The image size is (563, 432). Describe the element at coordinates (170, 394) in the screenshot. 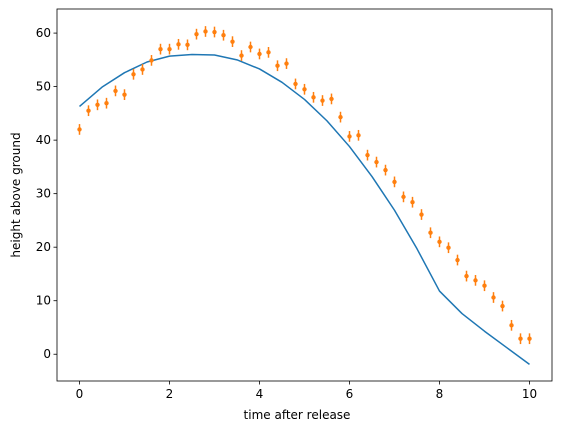

I see `x-tick-label: 2` at that location.